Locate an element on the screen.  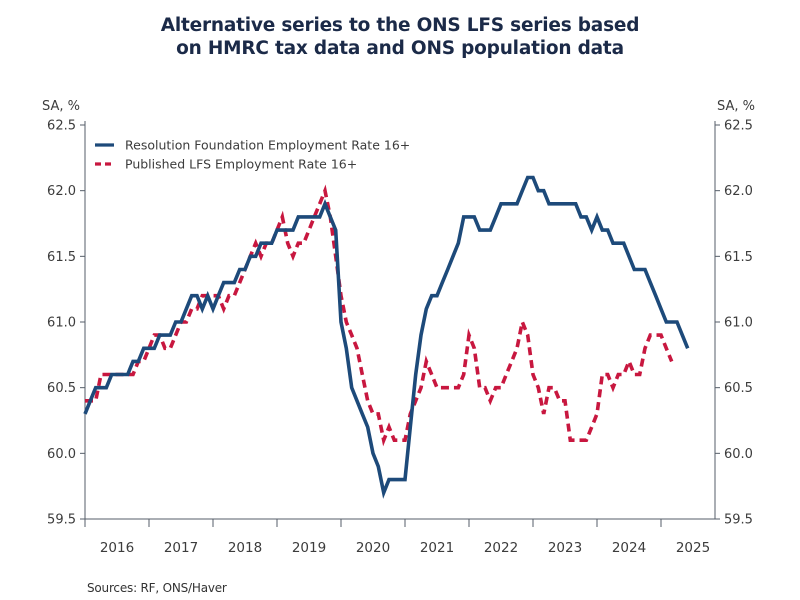
y-tick-label-left: 62.5 is located at coordinates (61, 126).